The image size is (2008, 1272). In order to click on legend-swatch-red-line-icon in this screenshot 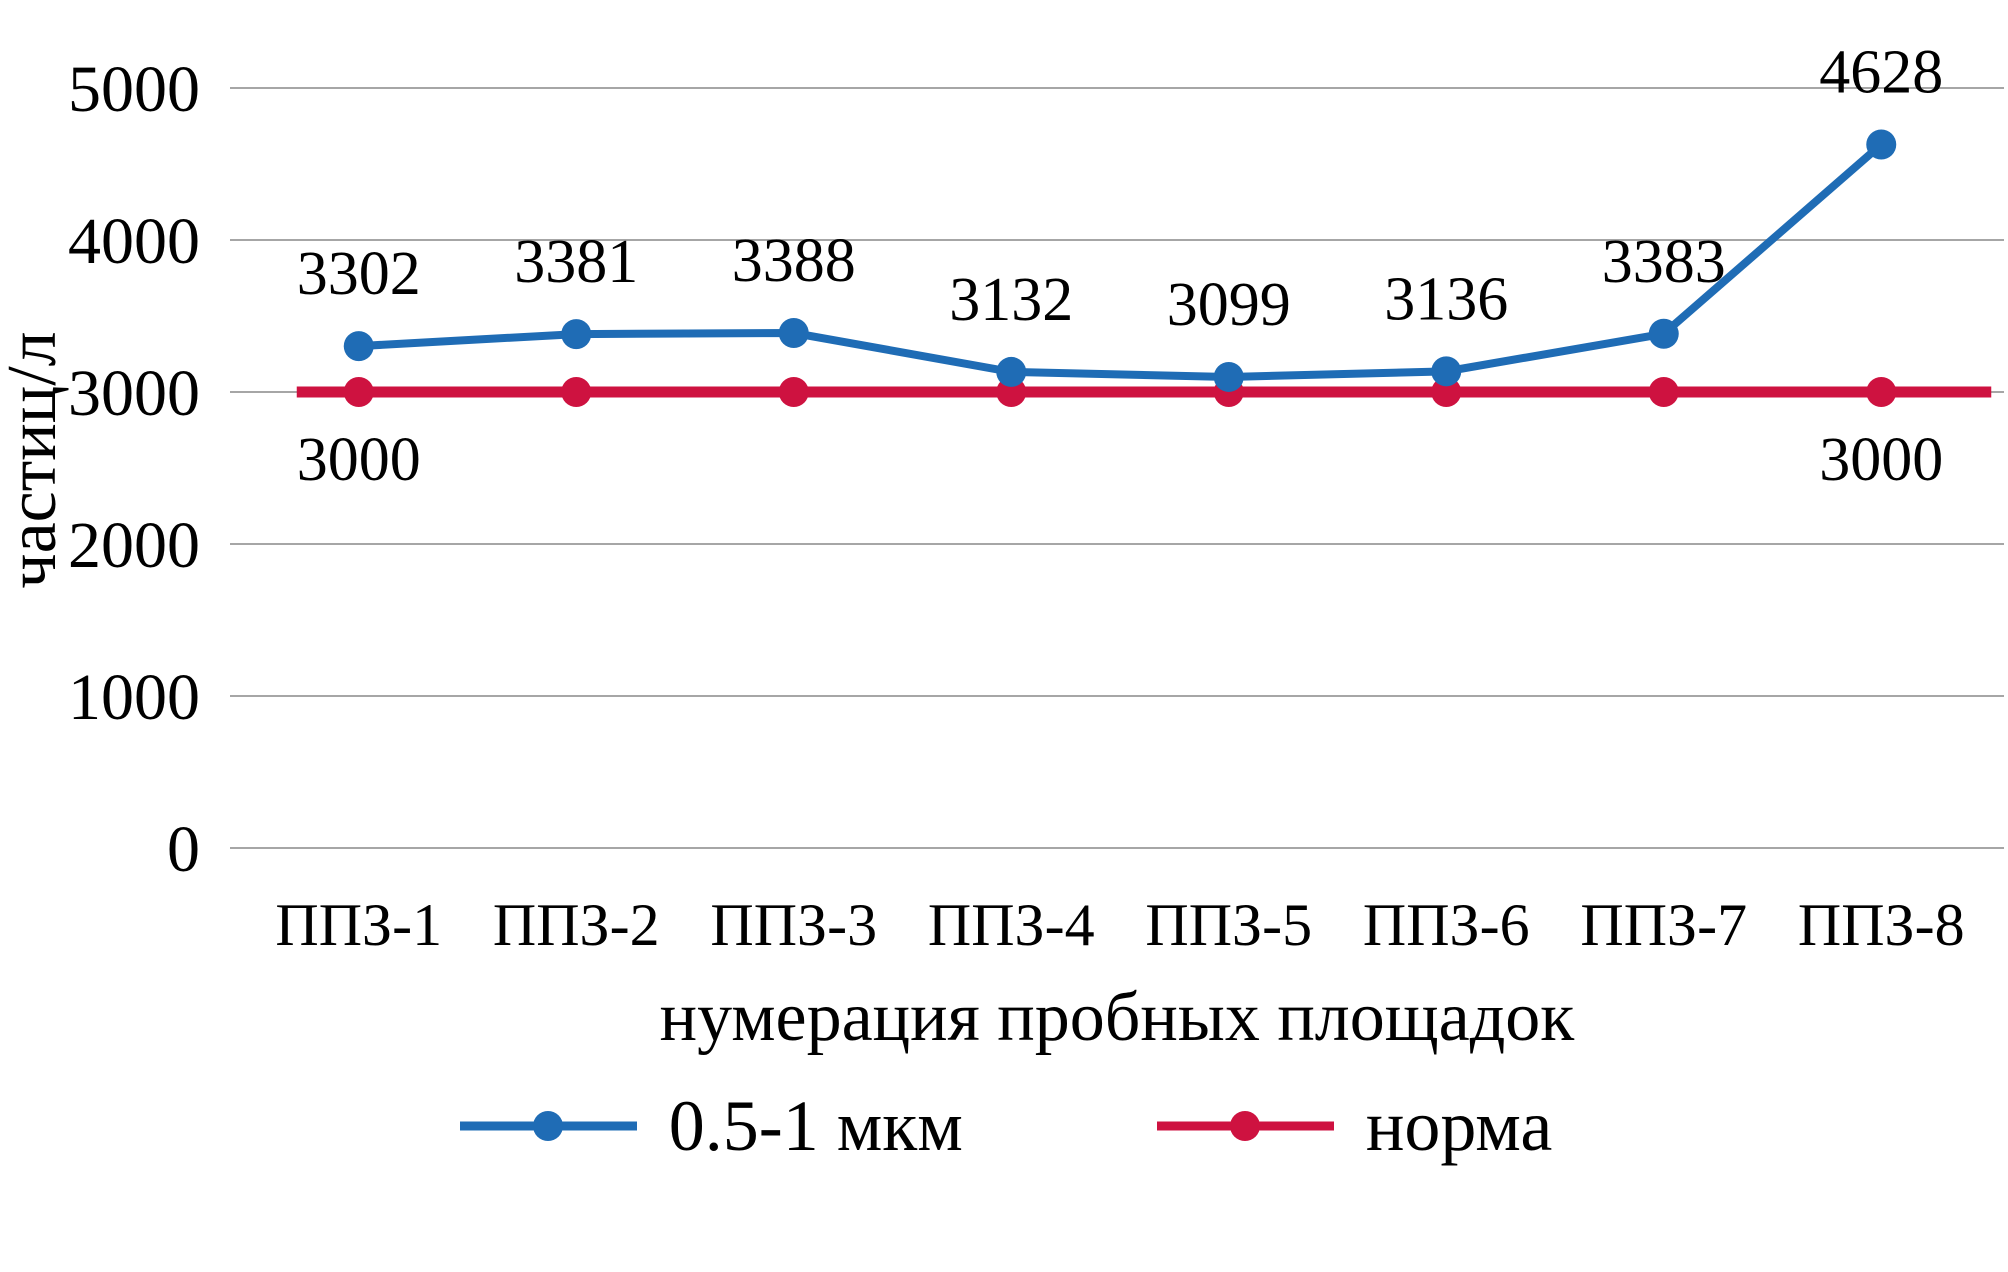, I will do `click(1245, 1126)`.